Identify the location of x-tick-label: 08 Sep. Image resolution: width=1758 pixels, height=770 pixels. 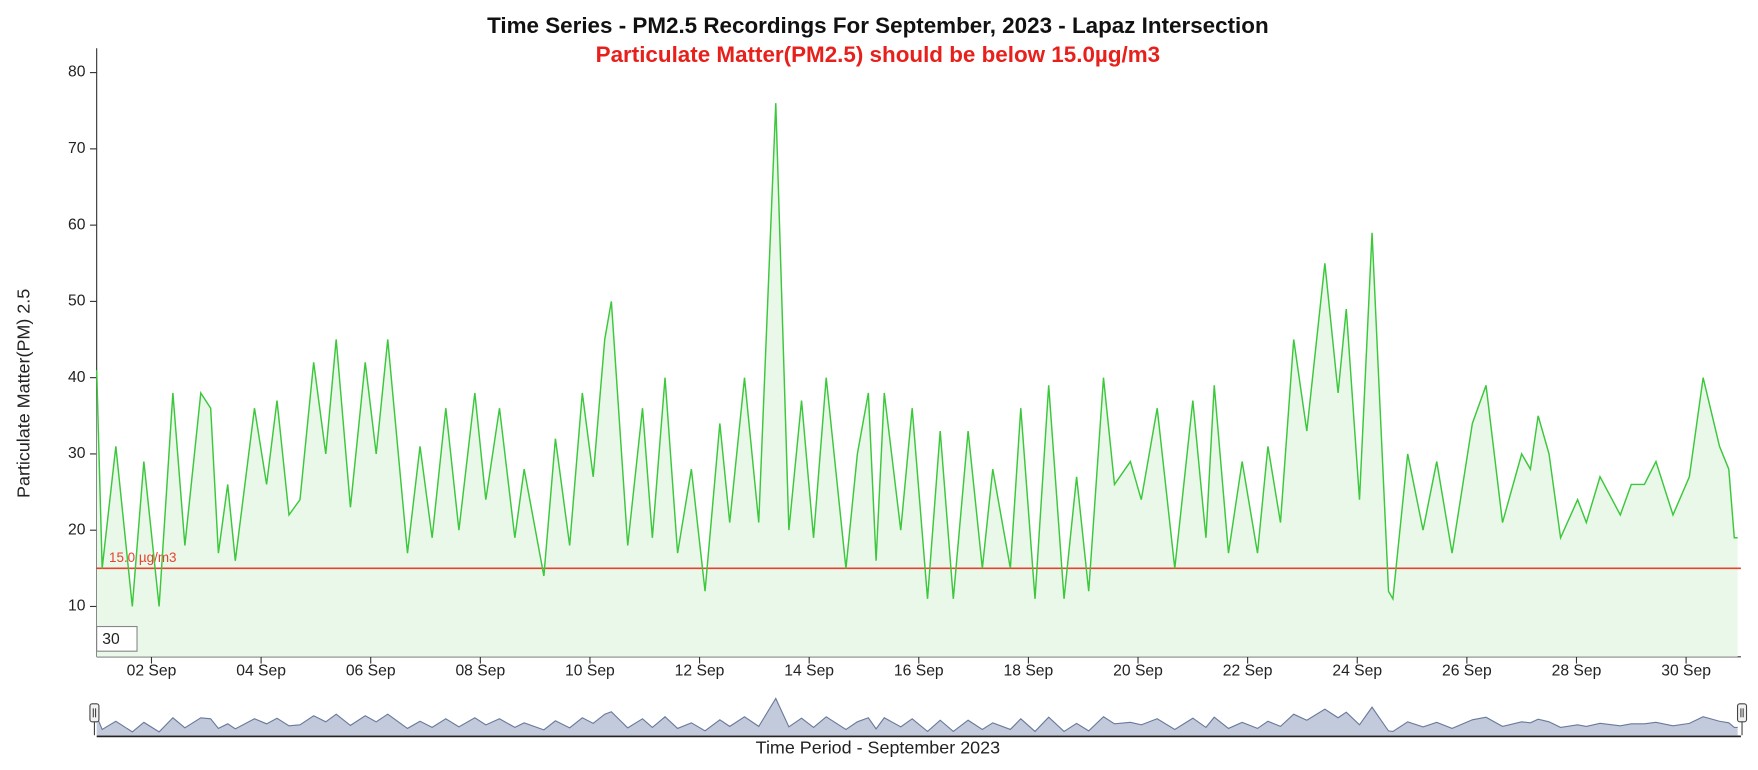
(480, 671).